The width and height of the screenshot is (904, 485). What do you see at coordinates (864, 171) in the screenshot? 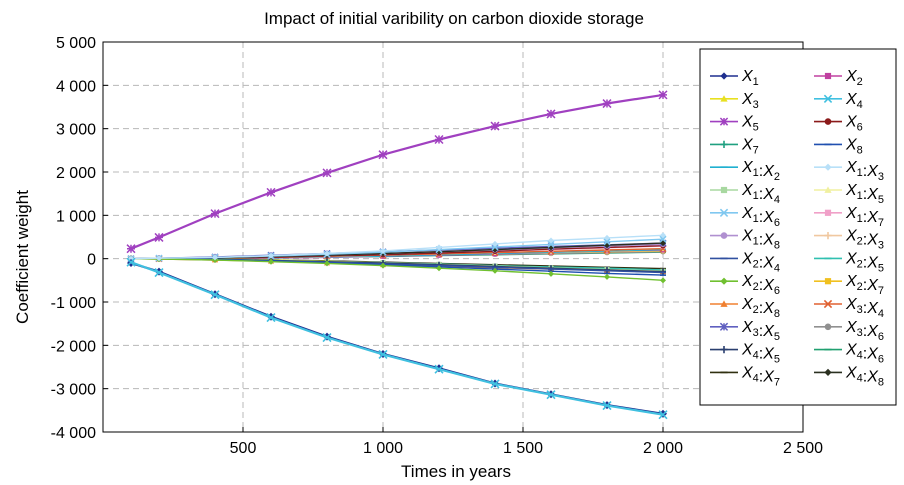
I see `legend-label: X1:X3` at bounding box center [864, 171].